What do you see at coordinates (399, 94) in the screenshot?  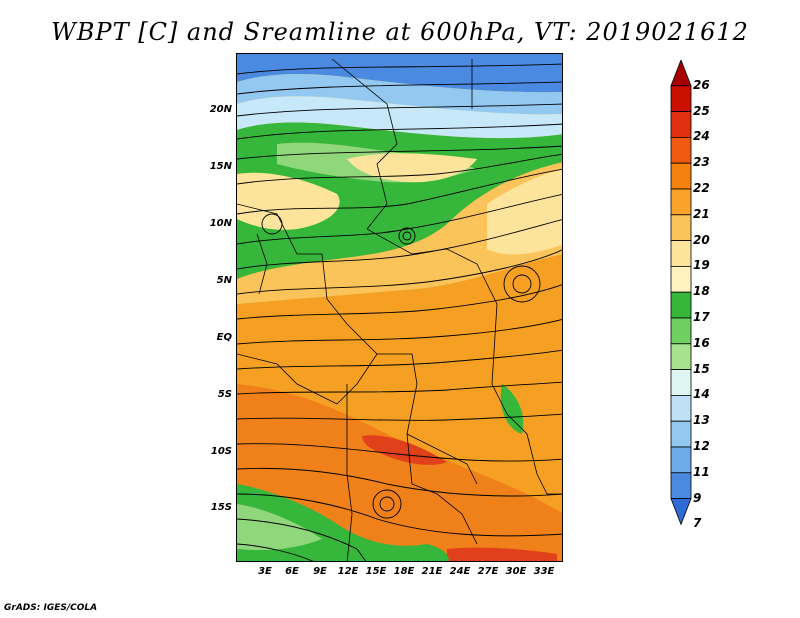 I see `field-blue` at bounding box center [399, 94].